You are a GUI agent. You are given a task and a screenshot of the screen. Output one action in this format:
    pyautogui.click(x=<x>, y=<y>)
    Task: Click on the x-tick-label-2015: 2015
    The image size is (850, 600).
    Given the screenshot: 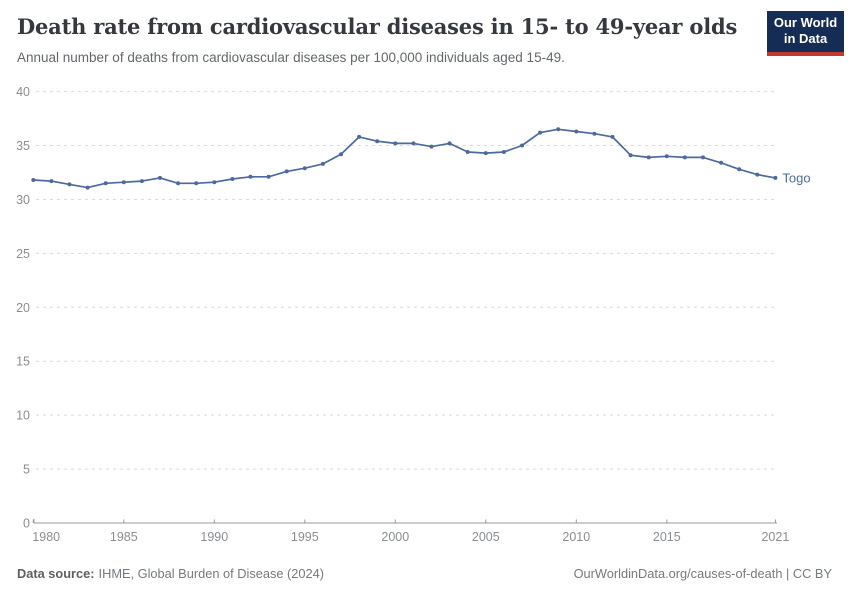 What is the action you would take?
    pyautogui.click(x=667, y=537)
    